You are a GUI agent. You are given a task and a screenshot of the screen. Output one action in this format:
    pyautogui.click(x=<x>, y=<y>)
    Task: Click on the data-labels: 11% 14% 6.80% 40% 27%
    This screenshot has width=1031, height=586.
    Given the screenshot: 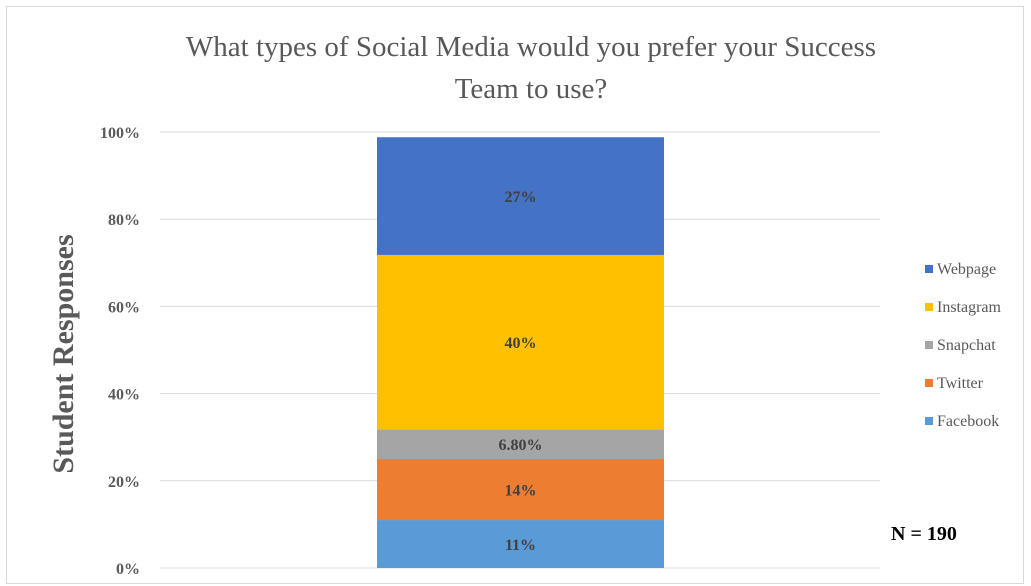 What is the action you would take?
    pyautogui.click(x=521, y=371)
    